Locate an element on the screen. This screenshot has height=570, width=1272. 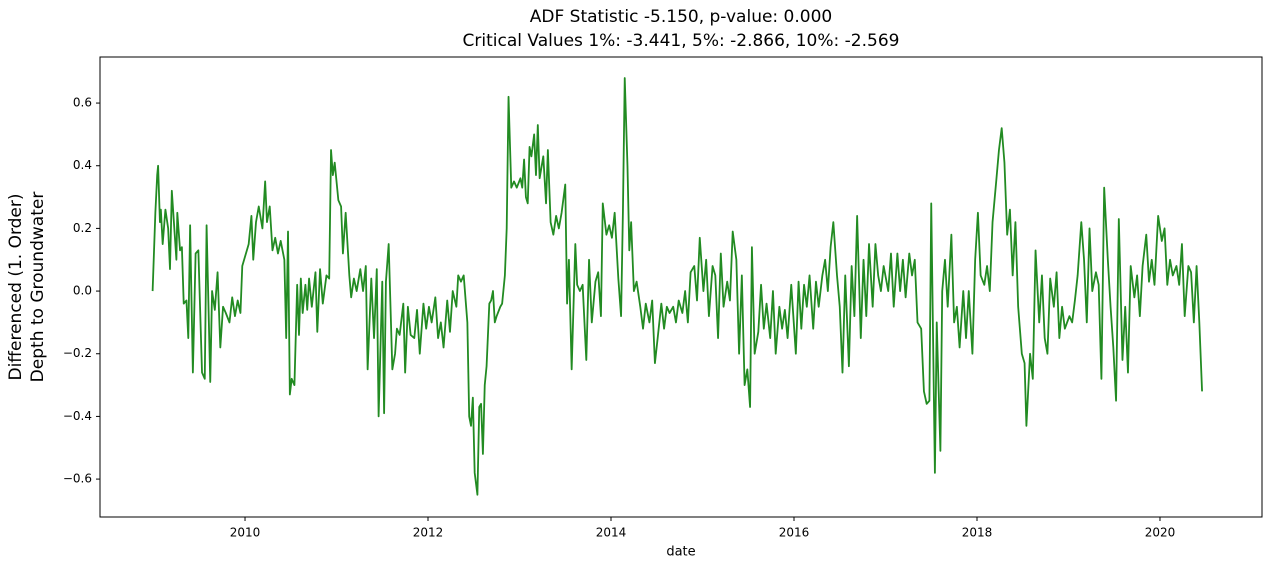
x-tick-label: 2012 is located at coordinates (428, 533).